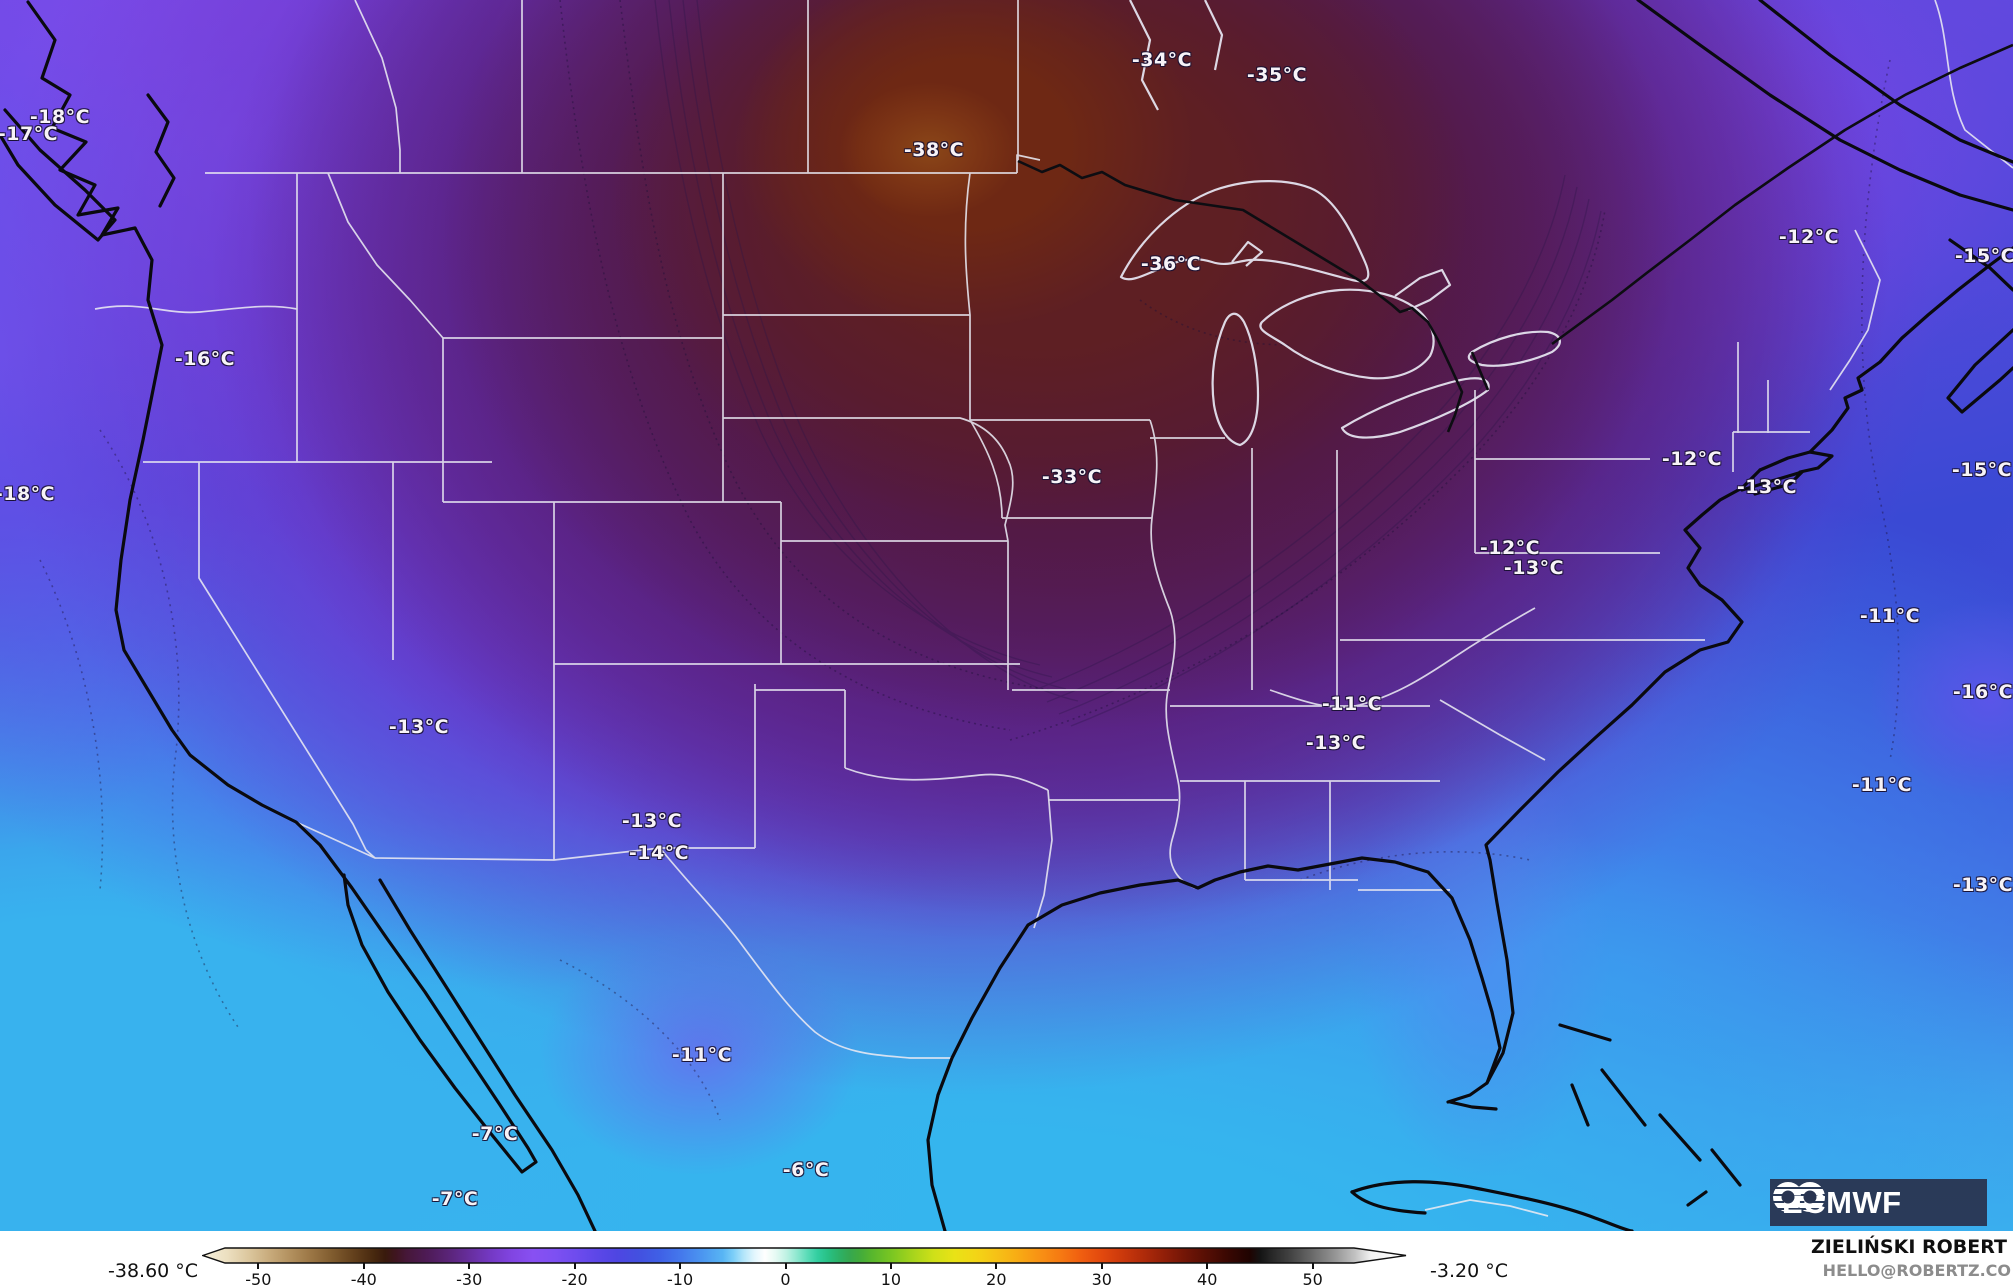 The width and height of the screenshot is (2013, 1287). What do you see at coordinates (258, 1278) in the screenshot?
I see `colorbar-tick-label: -50` at bounding box center [258, 1278].